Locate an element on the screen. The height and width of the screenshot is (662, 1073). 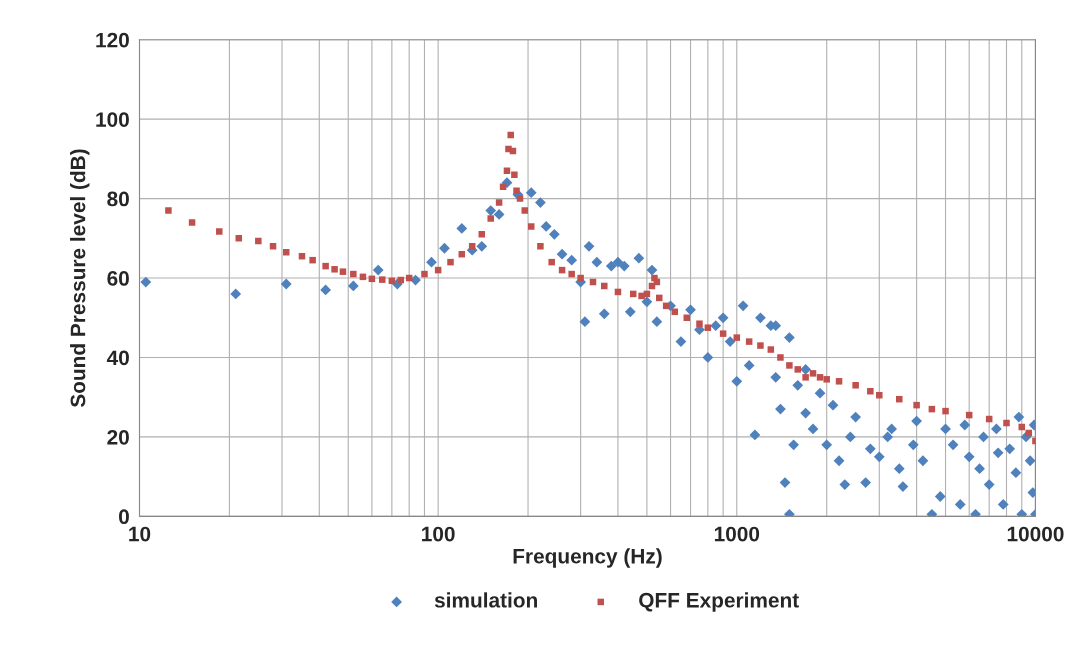
y-tick-label: 20 is located at coordinates (118, 437).